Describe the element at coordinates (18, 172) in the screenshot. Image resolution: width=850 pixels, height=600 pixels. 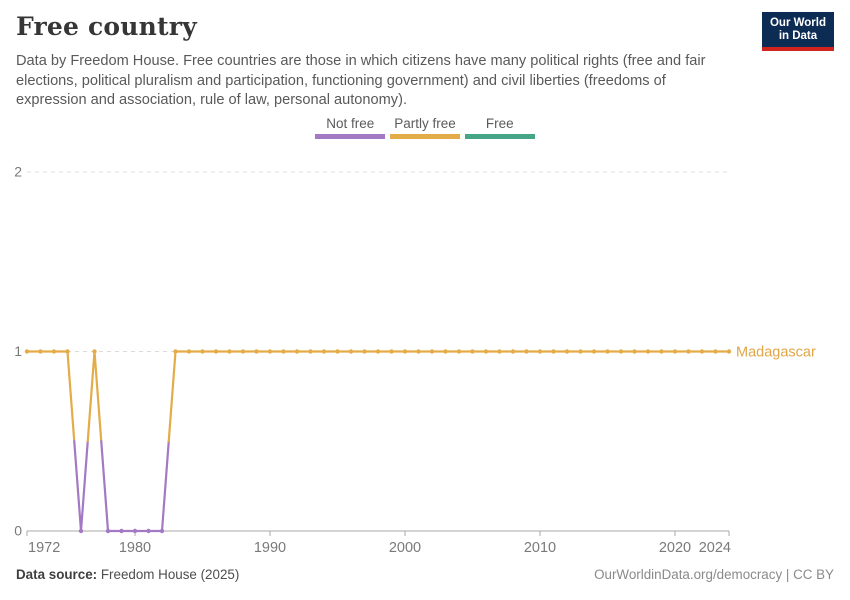
I see `y-tick-label: 2` at that location.